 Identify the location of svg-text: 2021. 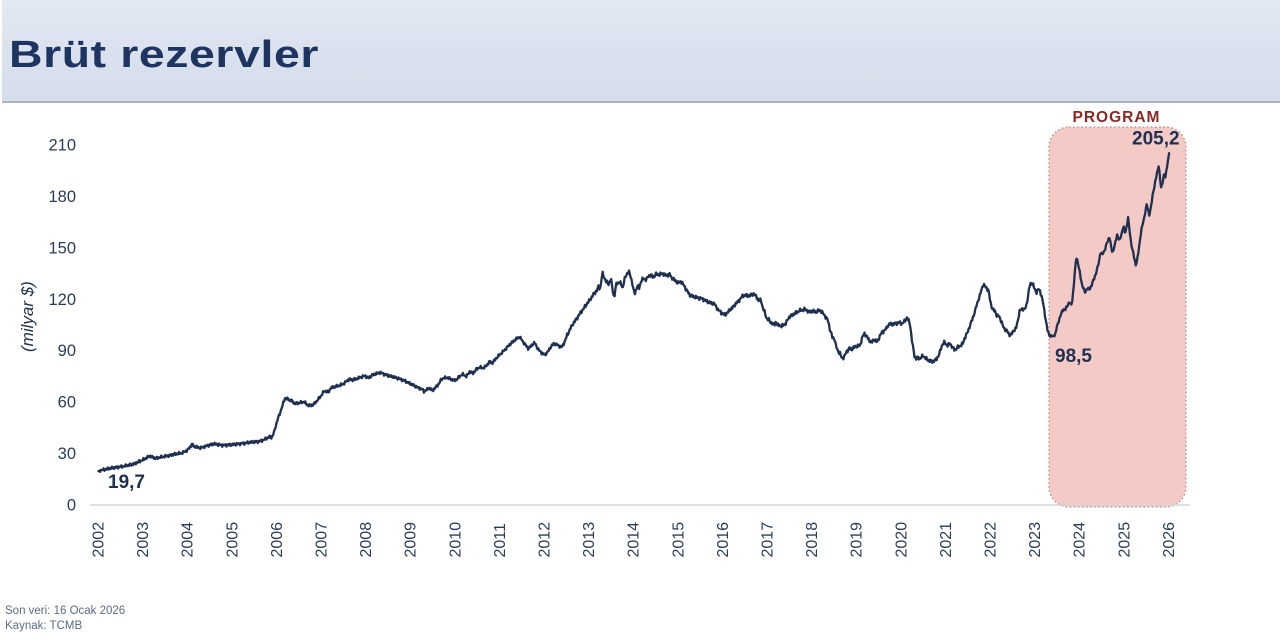
(946, 540).